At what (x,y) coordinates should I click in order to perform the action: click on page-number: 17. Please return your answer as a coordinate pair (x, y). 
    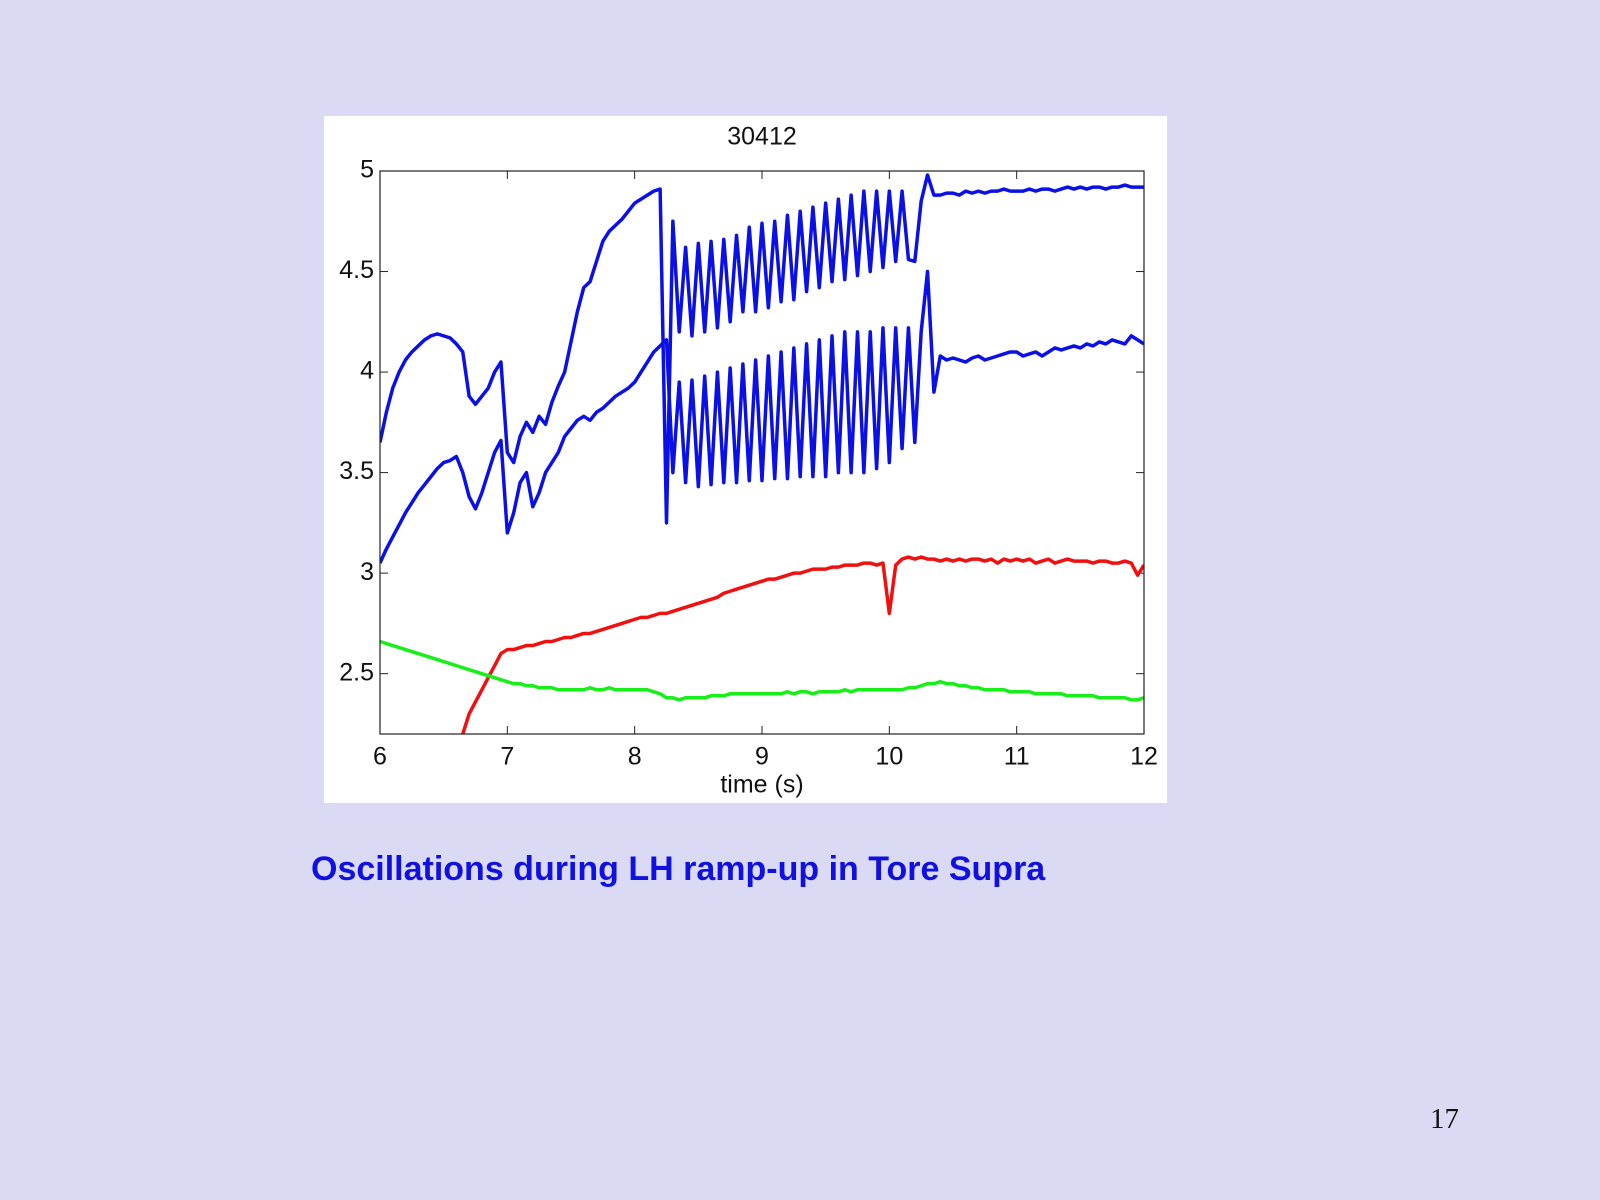
    Looking at the image, I should click on (1444, 1119).